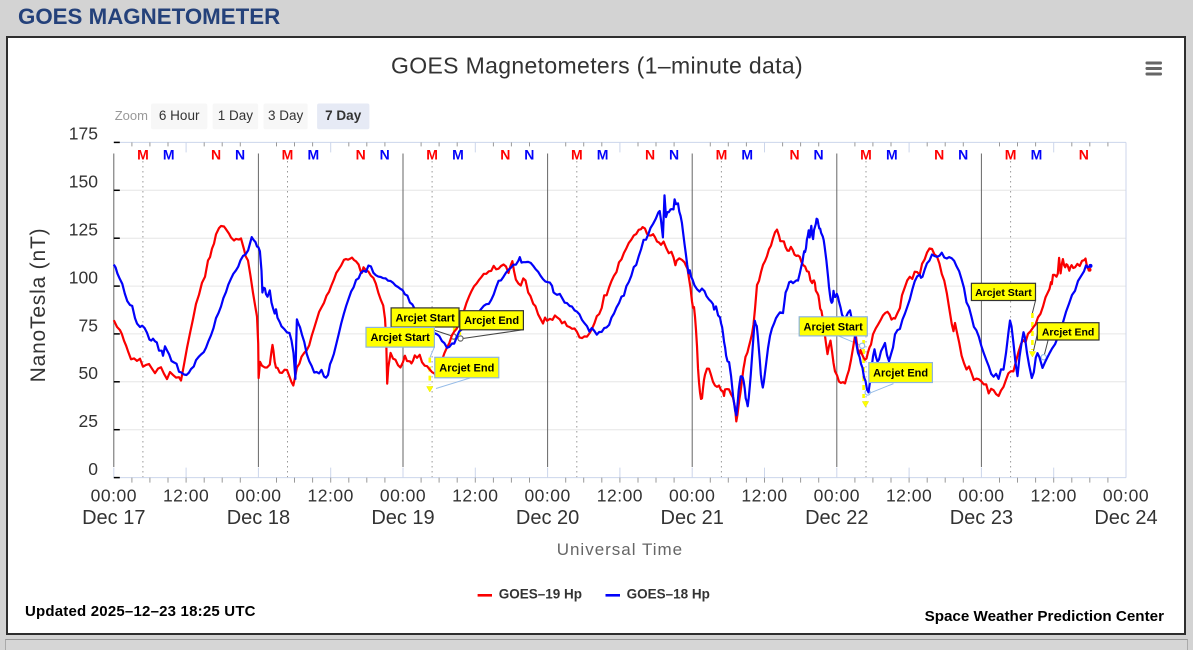 This screenshot has width=1193, height=650. Describe the element at coordinates (258, 518) in the screenshot. I see `svg-text: Dec 18` at that location.